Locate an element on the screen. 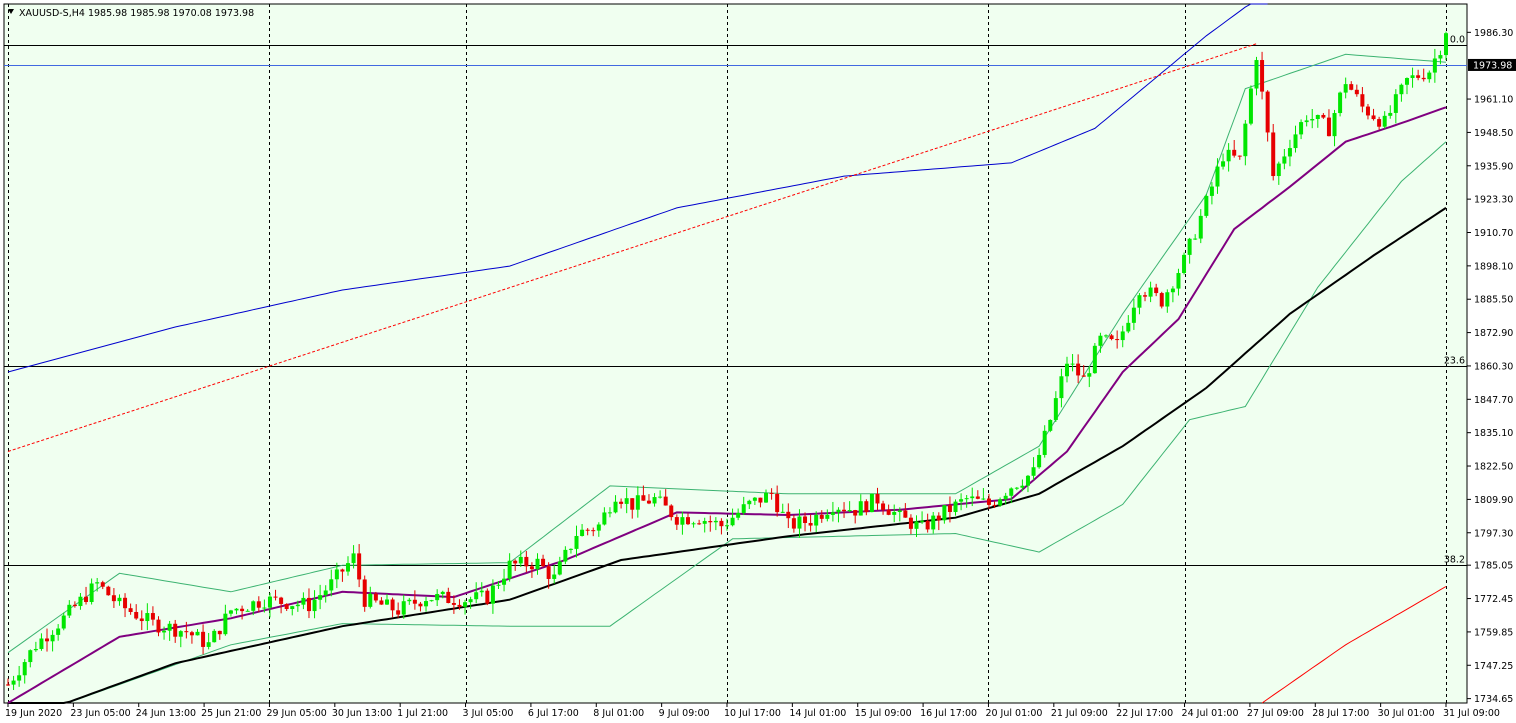  x-tick-label: 20 Jul 01:00 is located at coordinates (1013, 713).